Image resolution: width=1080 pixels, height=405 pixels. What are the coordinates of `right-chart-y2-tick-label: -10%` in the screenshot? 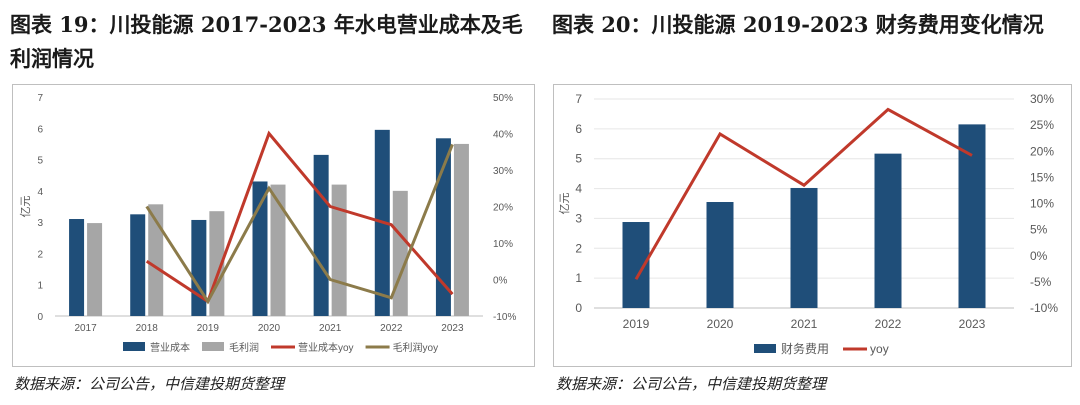 It's located at (1044, 308).